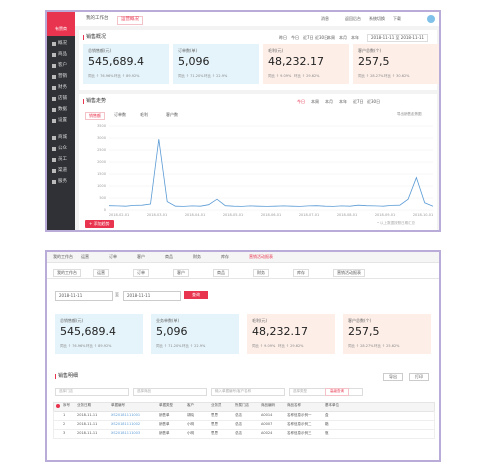 Image resolution: width=504 pixels, height=468 pixels. What do you see at coordinates (233, 215) in the screenshot?
I see `x-tick-label: 2018-05-01` at bounding box center [233, 215].